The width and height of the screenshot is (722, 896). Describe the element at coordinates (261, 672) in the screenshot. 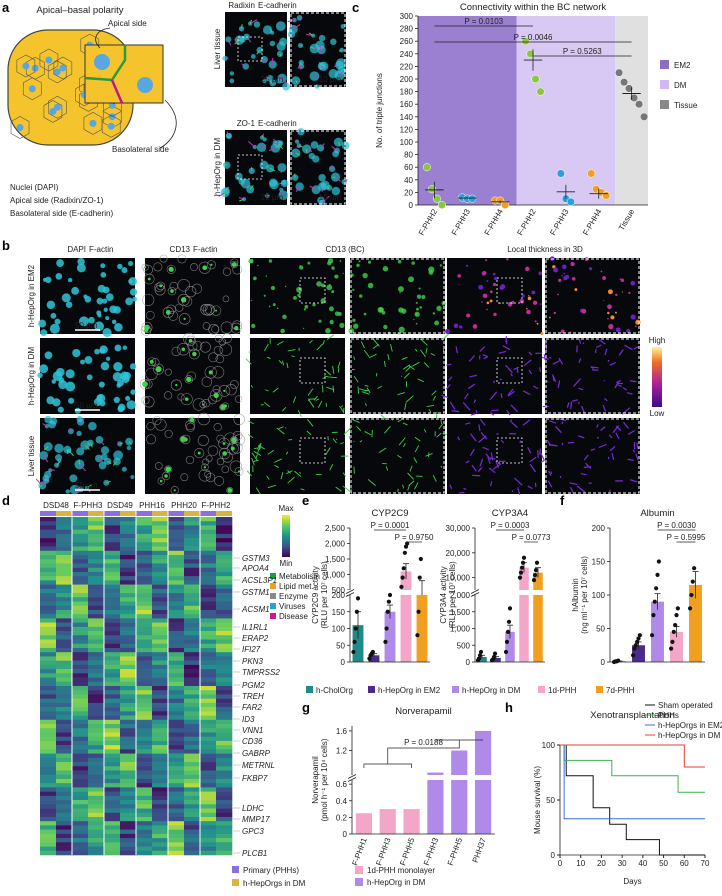

I see `gene-label: TMPRSS2` at that location.